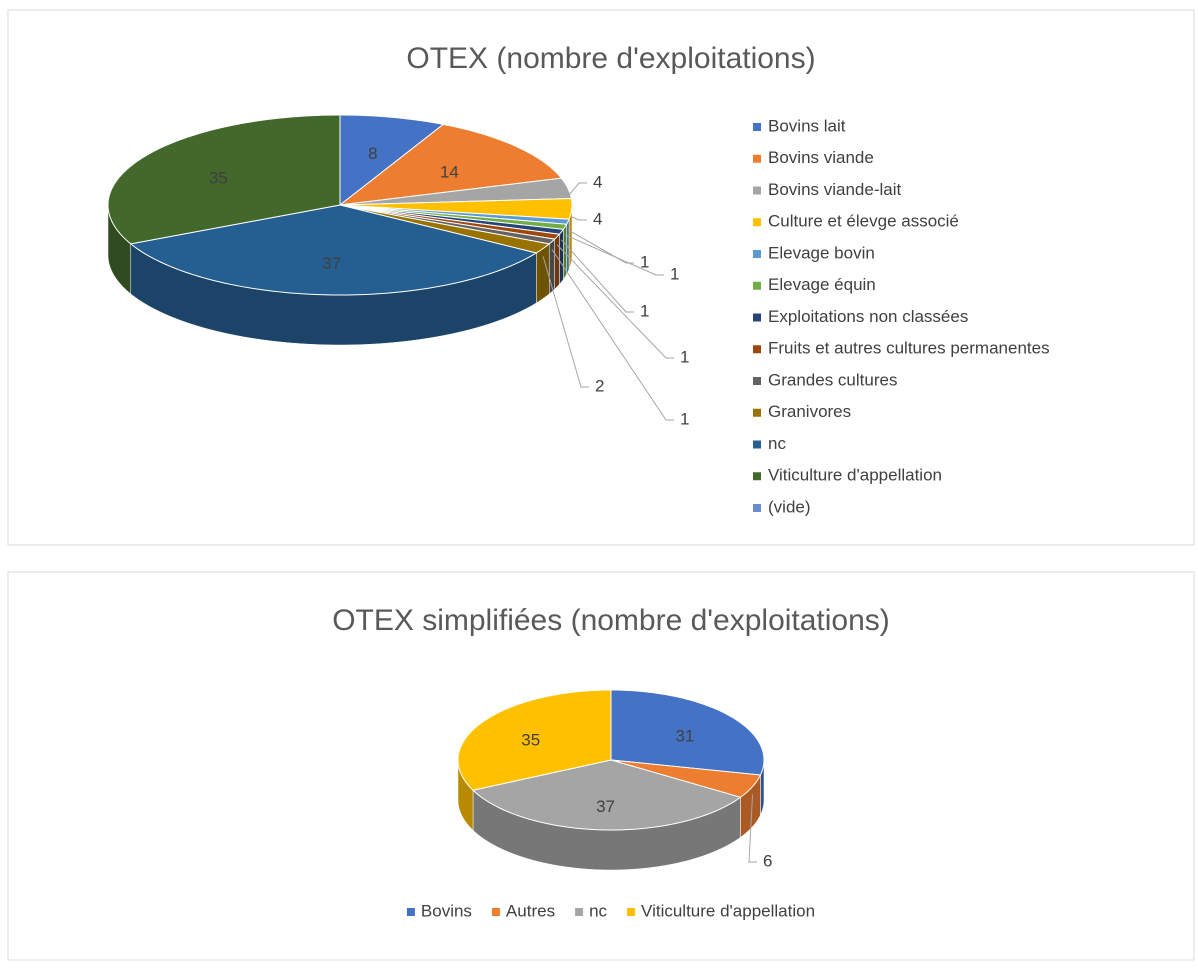  Describe the element at coordinates (789, 506) in the screenshot. I see `legend-label: (vide)` at that location.